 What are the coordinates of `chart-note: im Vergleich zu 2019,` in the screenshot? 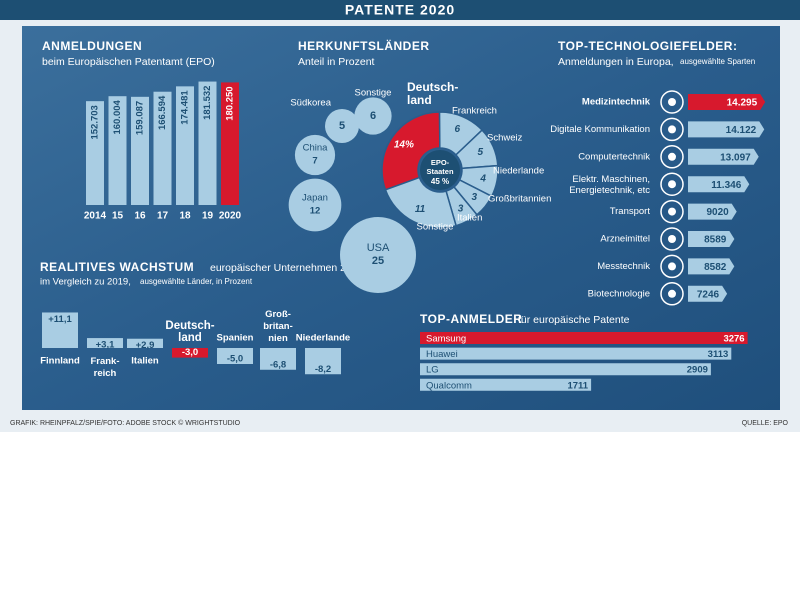 It's located at (85, 282).